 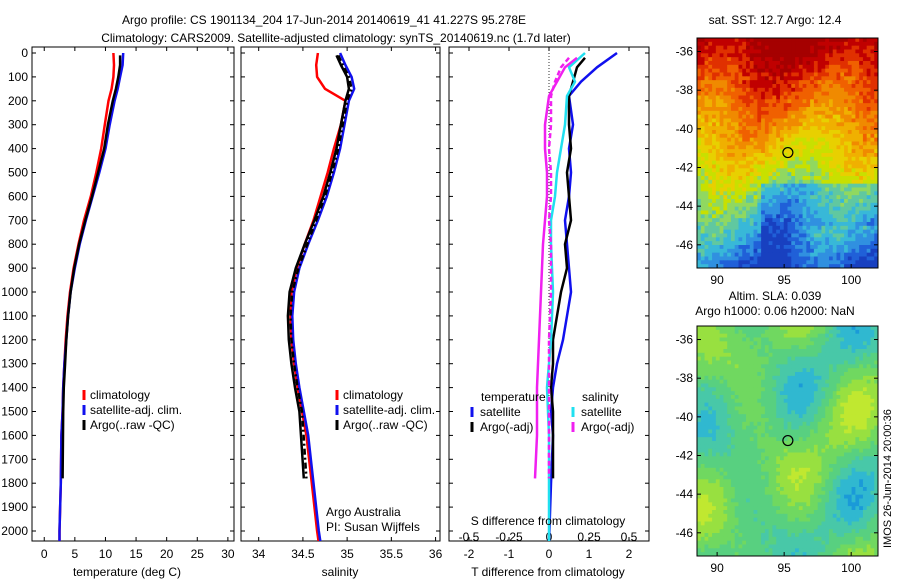 What do you see at coordinates (469, 537) in the screenshot?
I see `s-tick-label: -0.5` at bounding box center [469, 537].